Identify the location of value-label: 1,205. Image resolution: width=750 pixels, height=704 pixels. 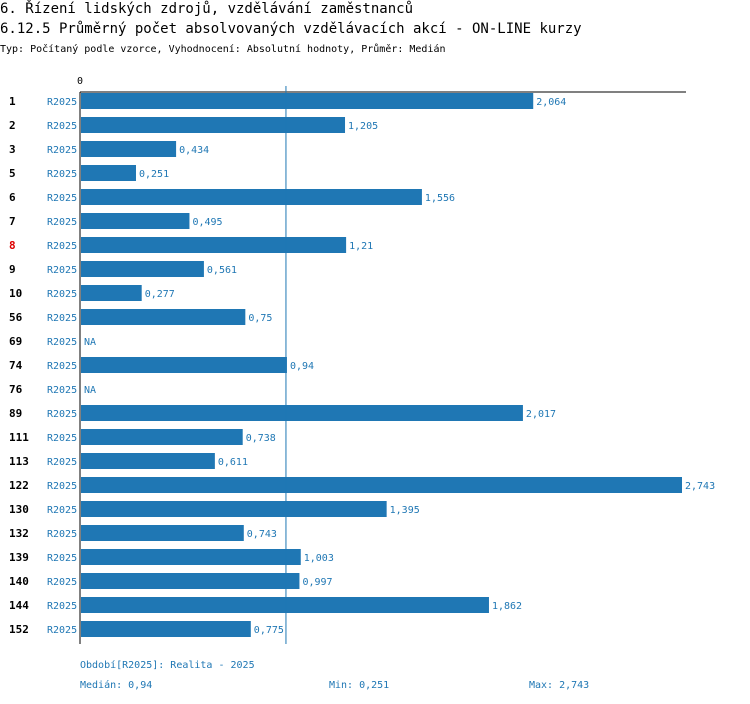
(363, 126).